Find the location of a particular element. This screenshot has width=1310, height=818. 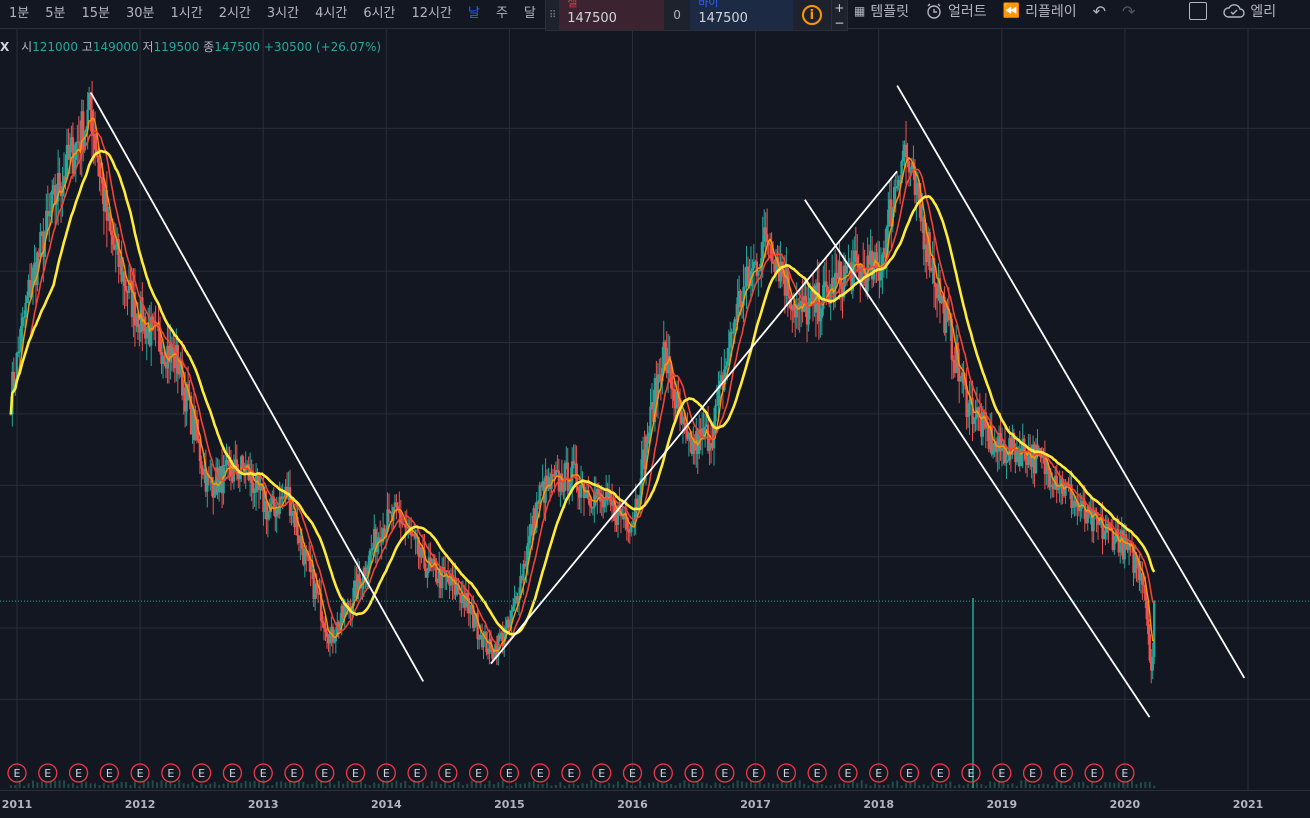

timeframe-option: 15분 is located at coordinates (95, 13).